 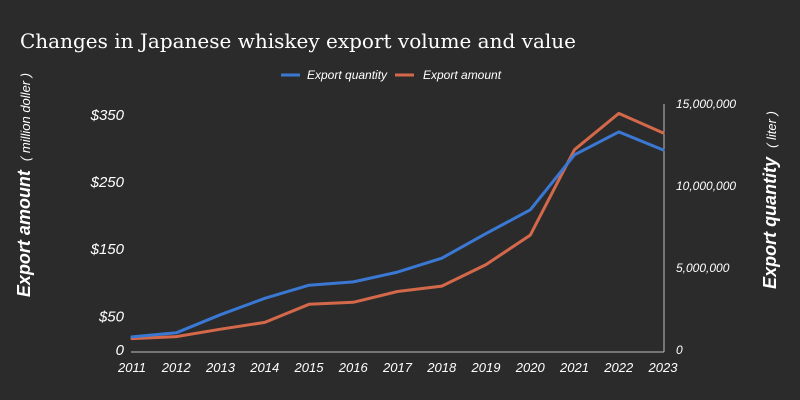 I want to click on left-axis-title-main: Export amount, so click(x=24, y=233).